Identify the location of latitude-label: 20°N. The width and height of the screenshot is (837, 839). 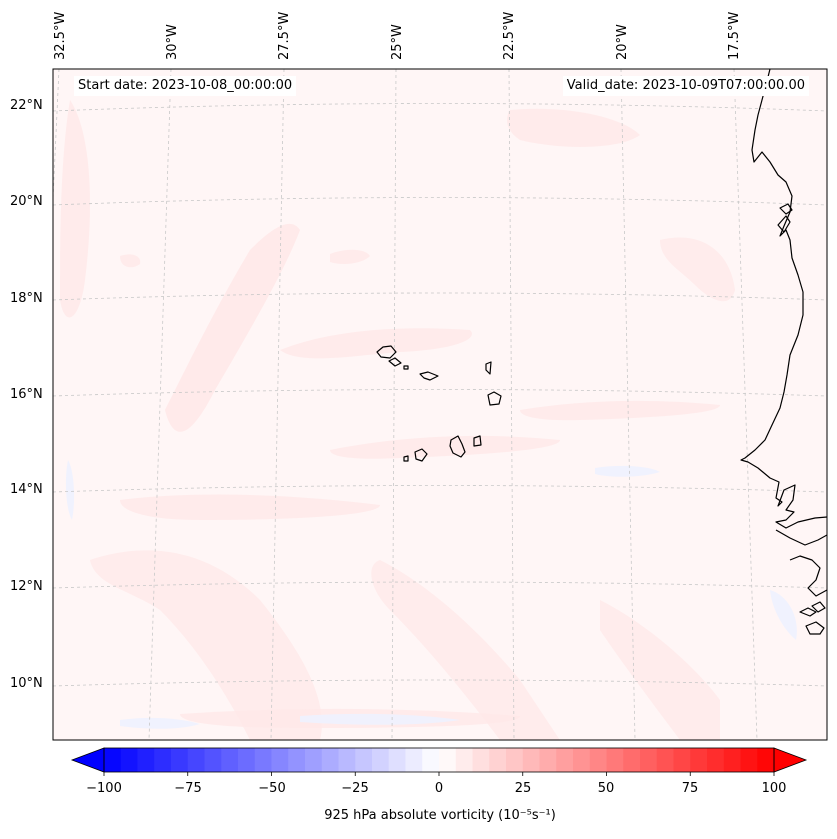
(26, 201).